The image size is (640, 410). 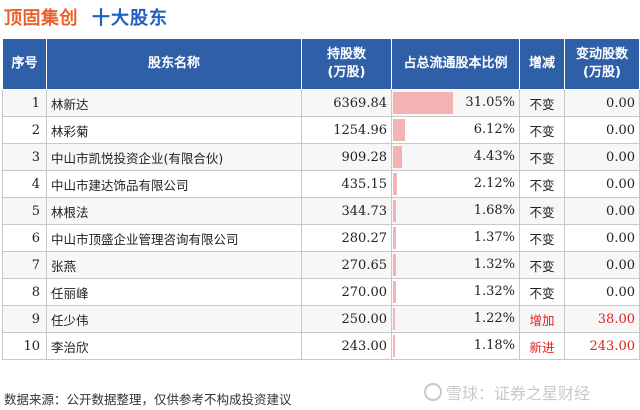 I want to click on column-header-rank: 序号, so click(x=24, y=64).